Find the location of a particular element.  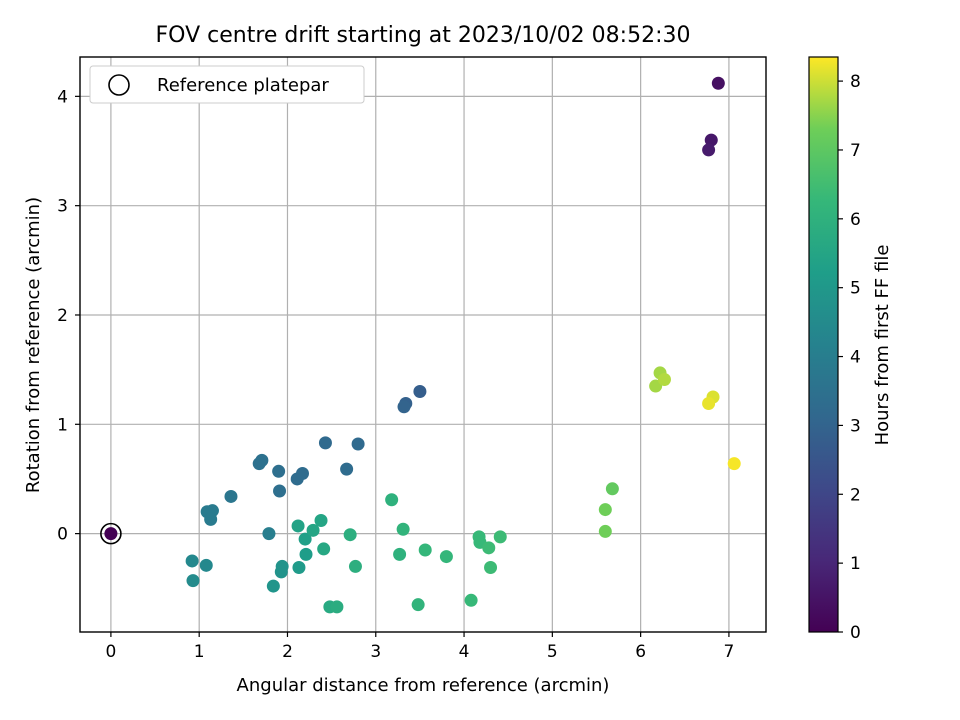

colorbar-tick-label: 7 is located at coordinates (855, 151).